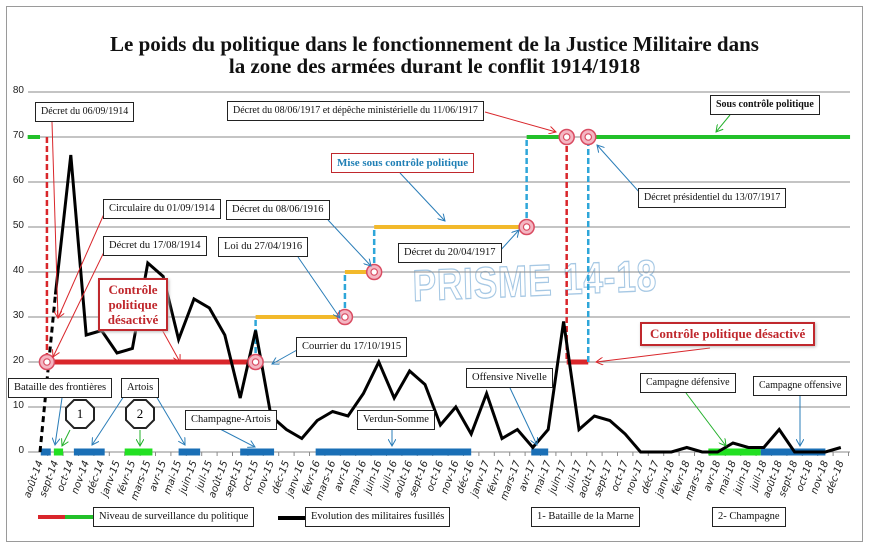 Image resolution: width=869 pixels, height=548 pixels. Describe the element at coordinates (352, 347) in the screenshot. I see `annotation-courrier-17-10-1915: Courrier du 17/10/1915` at that location.